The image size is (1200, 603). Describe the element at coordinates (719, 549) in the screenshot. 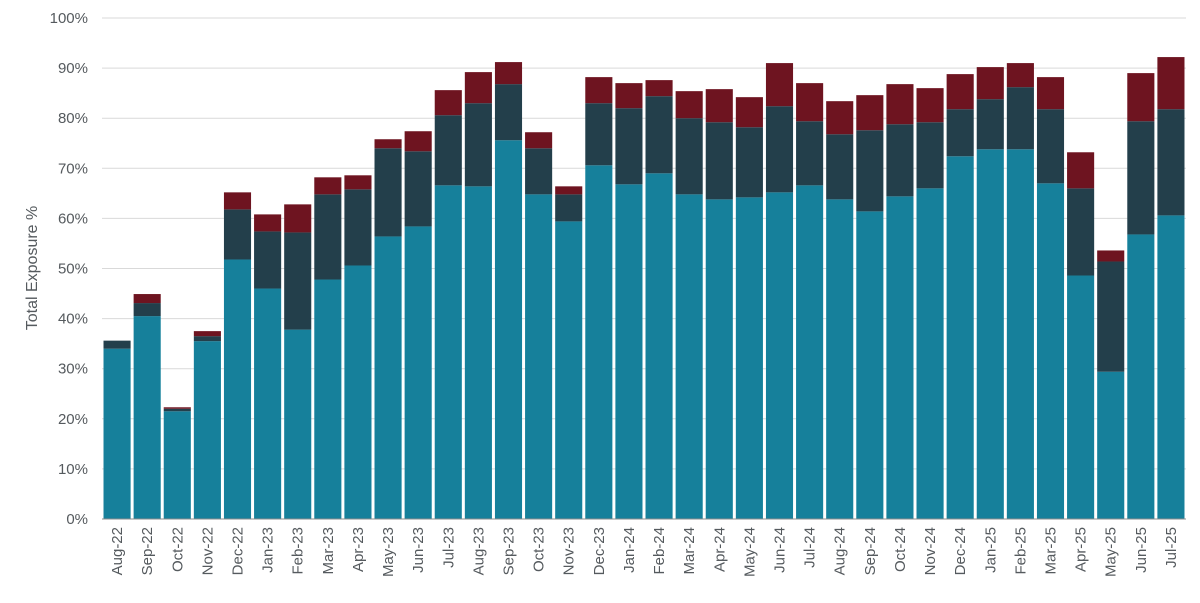

I see `x-tick-label: Apr-24` at that location.